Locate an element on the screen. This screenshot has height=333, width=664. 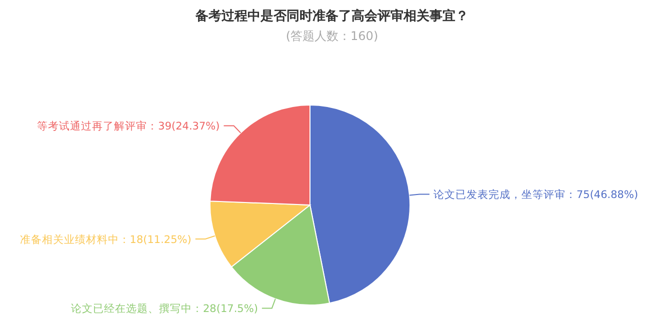
subtitle: (答题人数：160) is located at coordinates (332, 36).